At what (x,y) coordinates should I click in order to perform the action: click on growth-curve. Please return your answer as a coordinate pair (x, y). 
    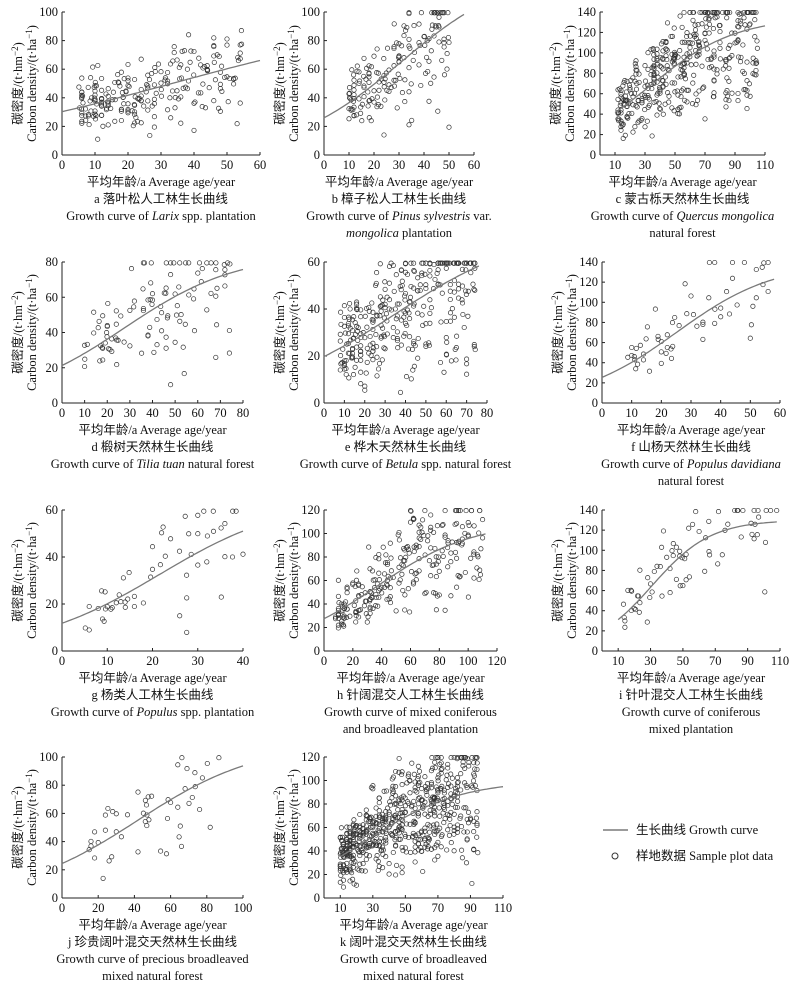
    Looking at the image, I should click on (152, 317).